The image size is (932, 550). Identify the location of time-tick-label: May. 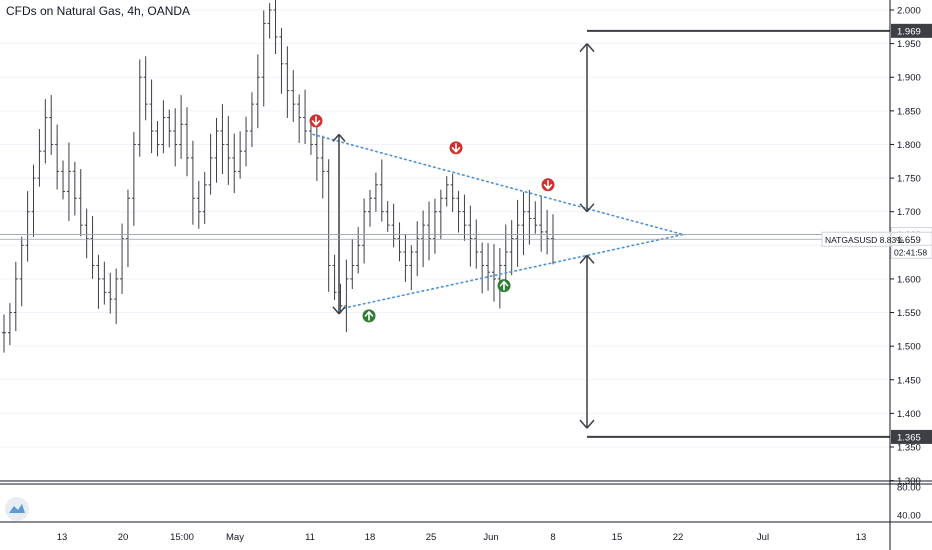
(235, 537).